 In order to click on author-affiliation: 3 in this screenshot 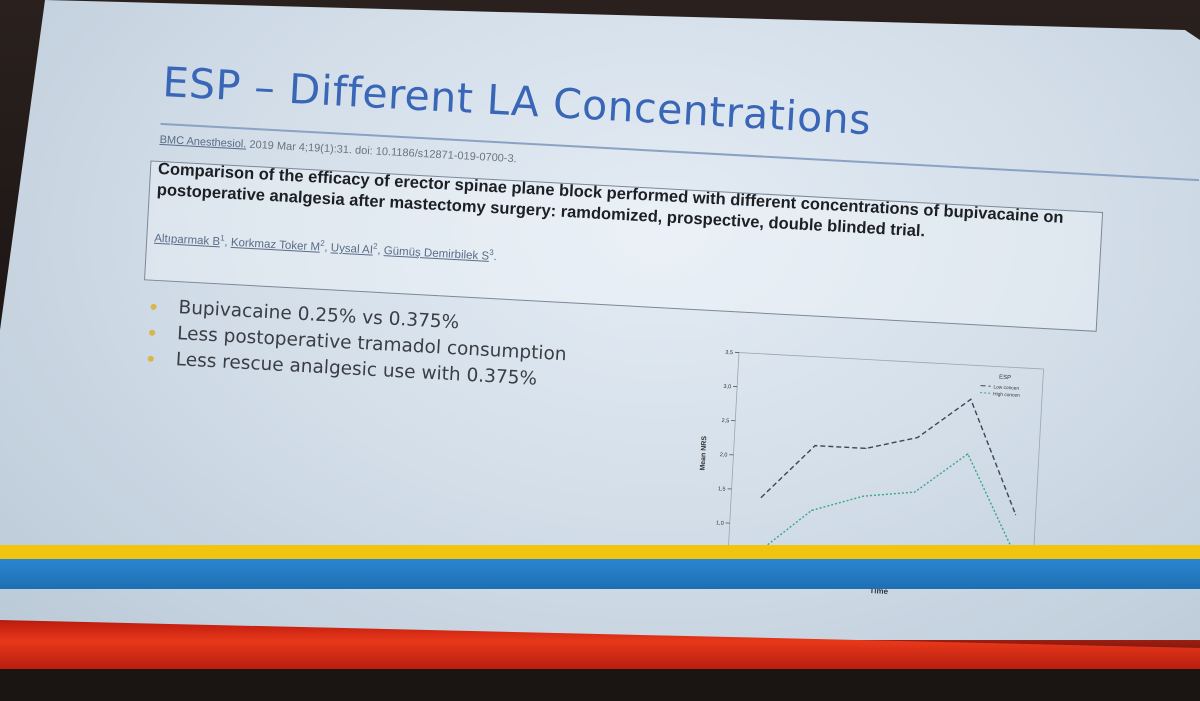, I will do `click(491, 252)`.